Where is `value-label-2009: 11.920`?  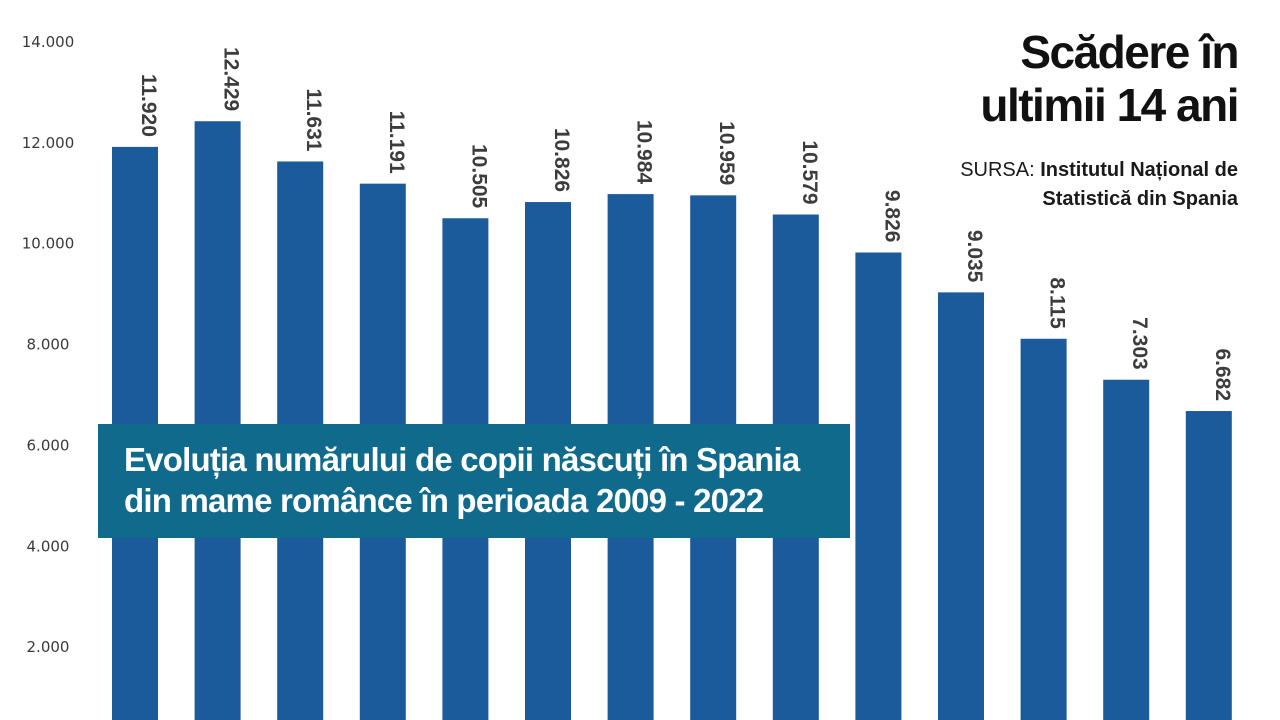
value-label-2009: 11.920 is located at coordinates (148, 105).